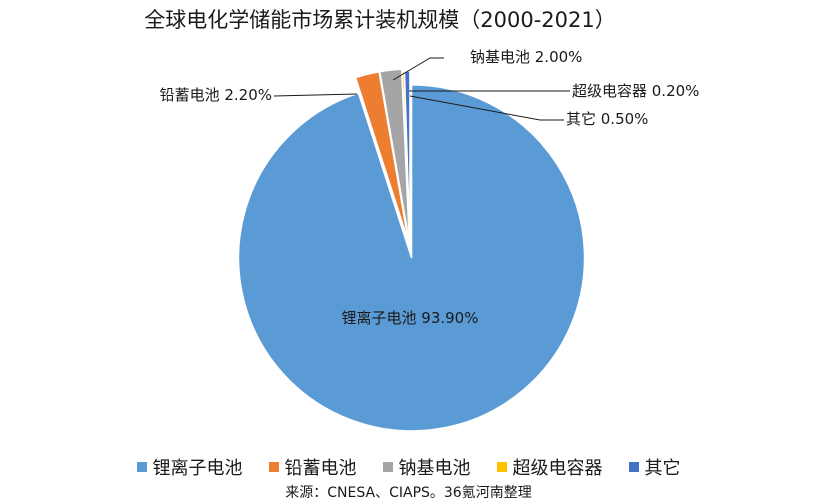 This screenshot has height=502, width=817. I want to click on legend-swatch-supercapacitor, so click(501, 467).